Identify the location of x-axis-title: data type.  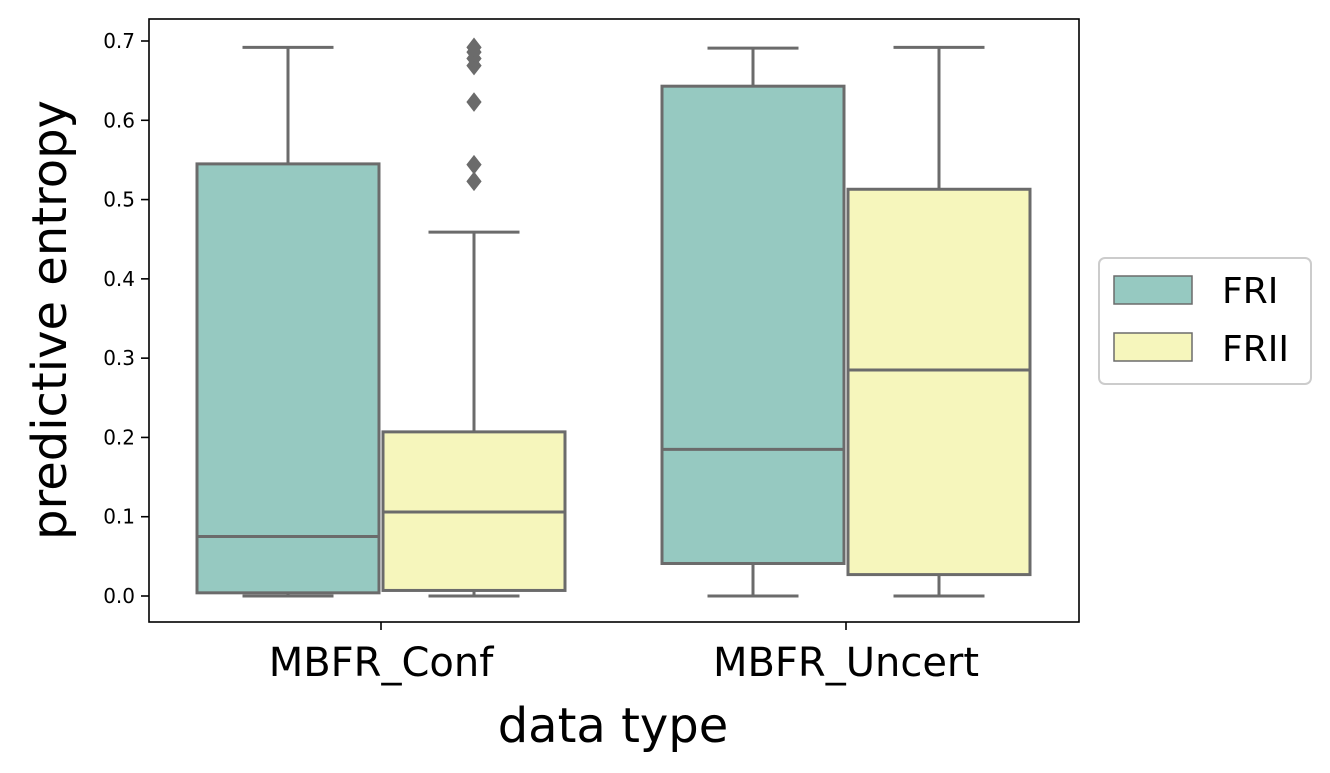
(613, 726).